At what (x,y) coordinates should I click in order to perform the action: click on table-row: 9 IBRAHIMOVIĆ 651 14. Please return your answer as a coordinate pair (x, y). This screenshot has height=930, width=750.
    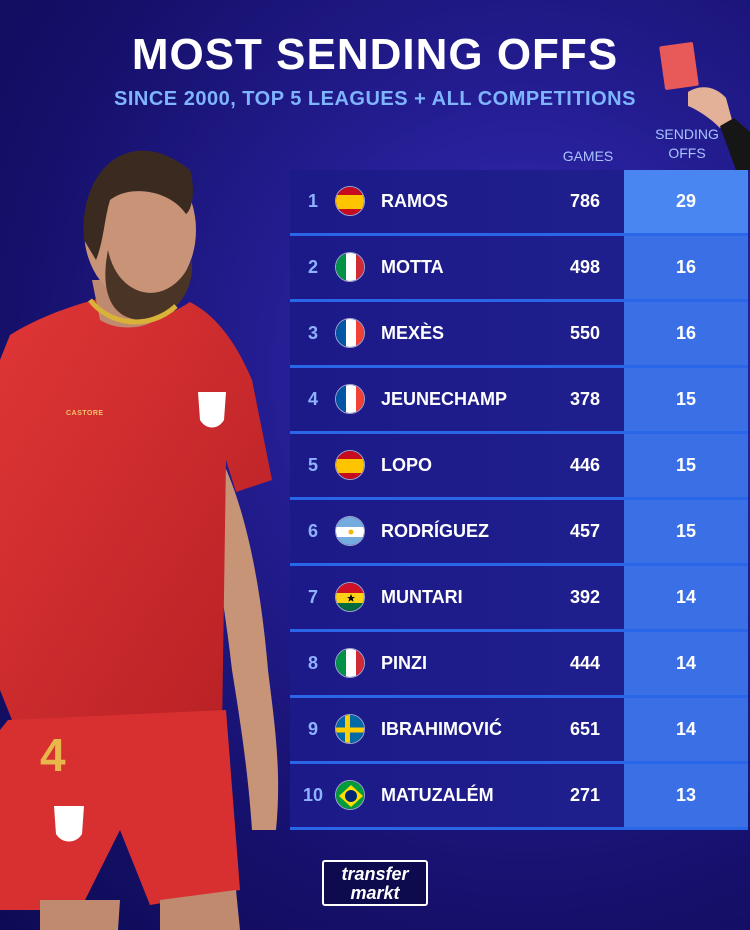
    Looking at the image, I should click on (519, 731).